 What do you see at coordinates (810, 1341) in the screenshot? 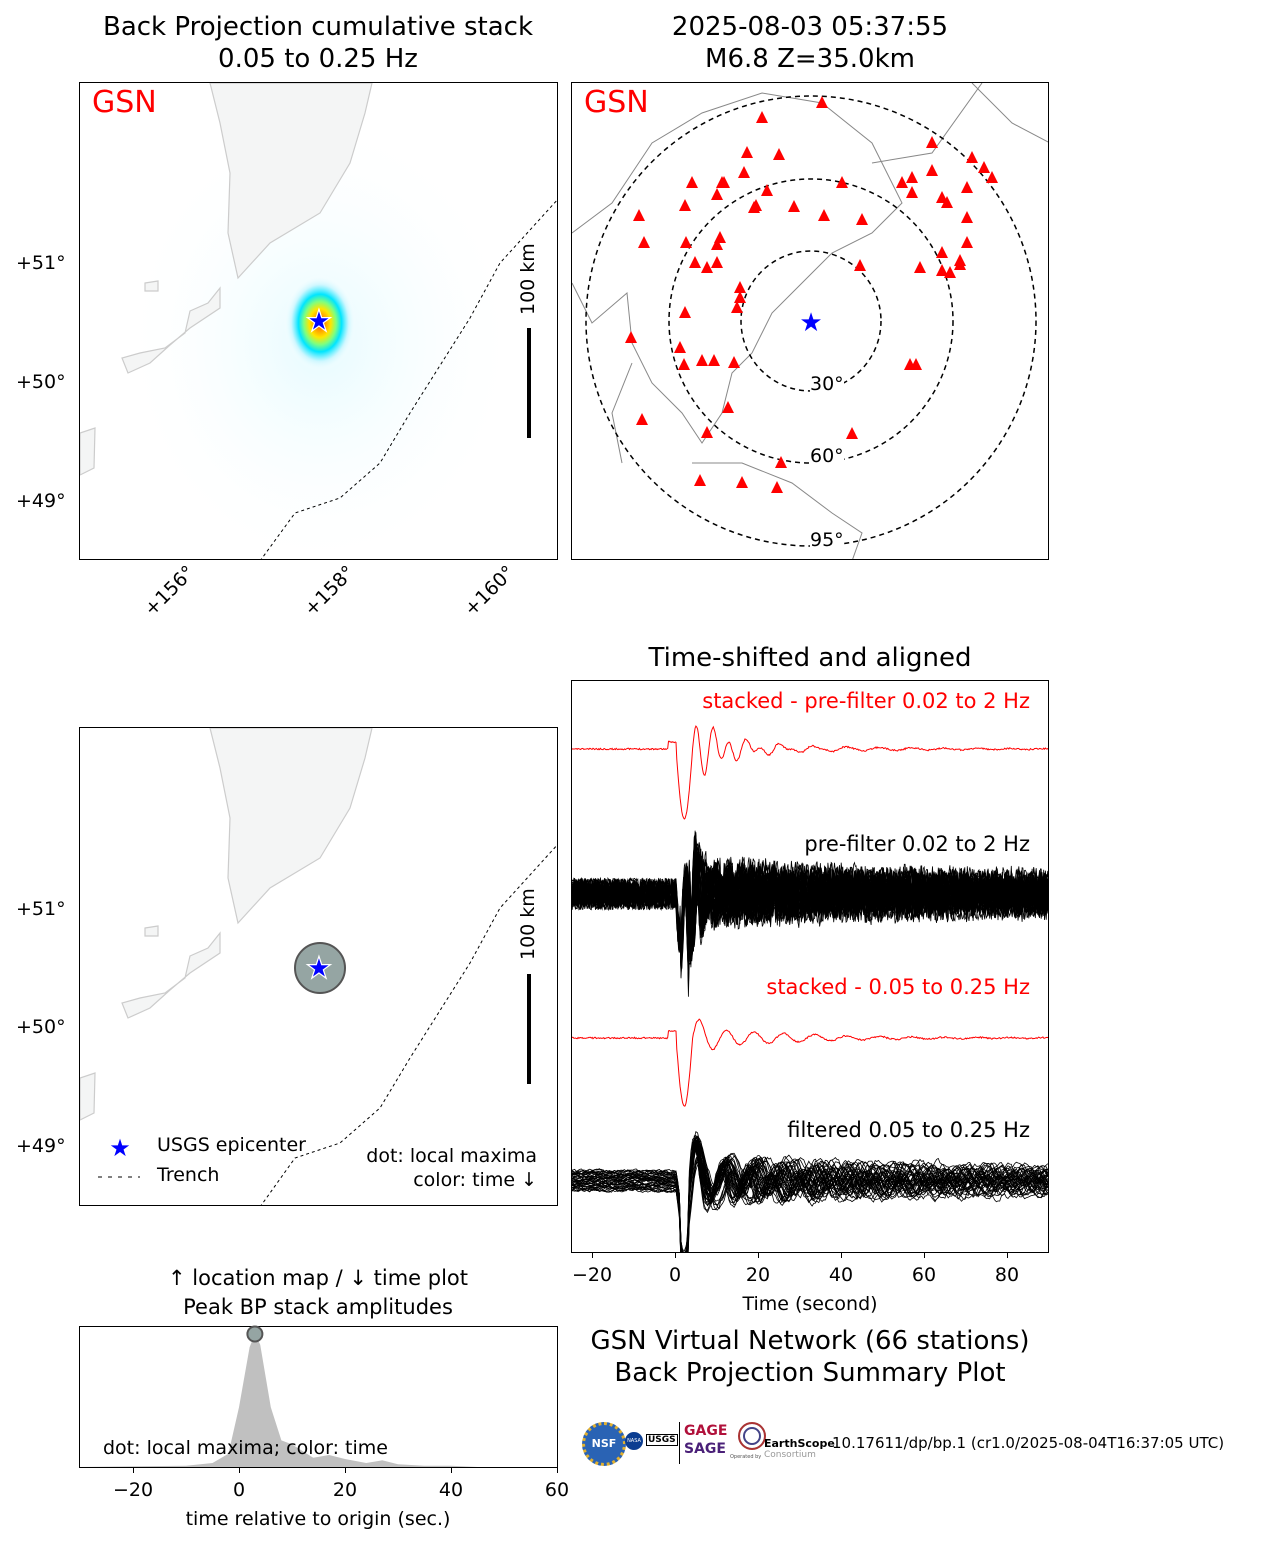
I see `summary-line1: GSN Virtual Network (66 stations)` at bounding box center [810, 1341].